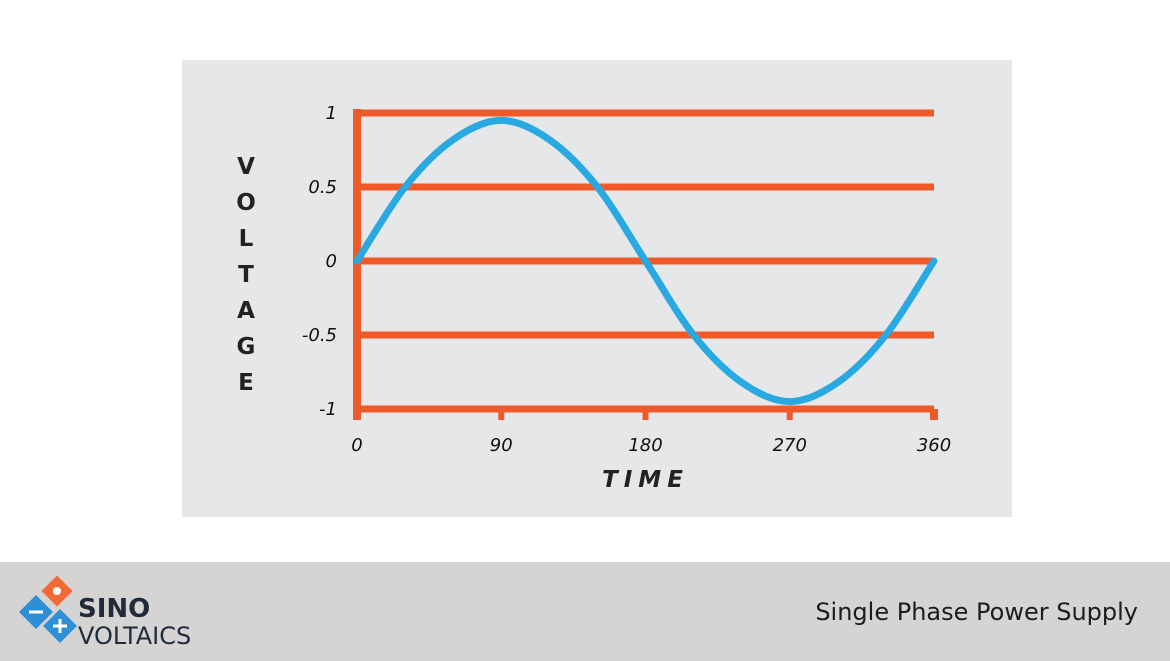 The height and width of the screenshot is (661, 1170). Describe the element at coordinates (356, 445) in the screenshot. I see `x-tick-label: 0` at that location.